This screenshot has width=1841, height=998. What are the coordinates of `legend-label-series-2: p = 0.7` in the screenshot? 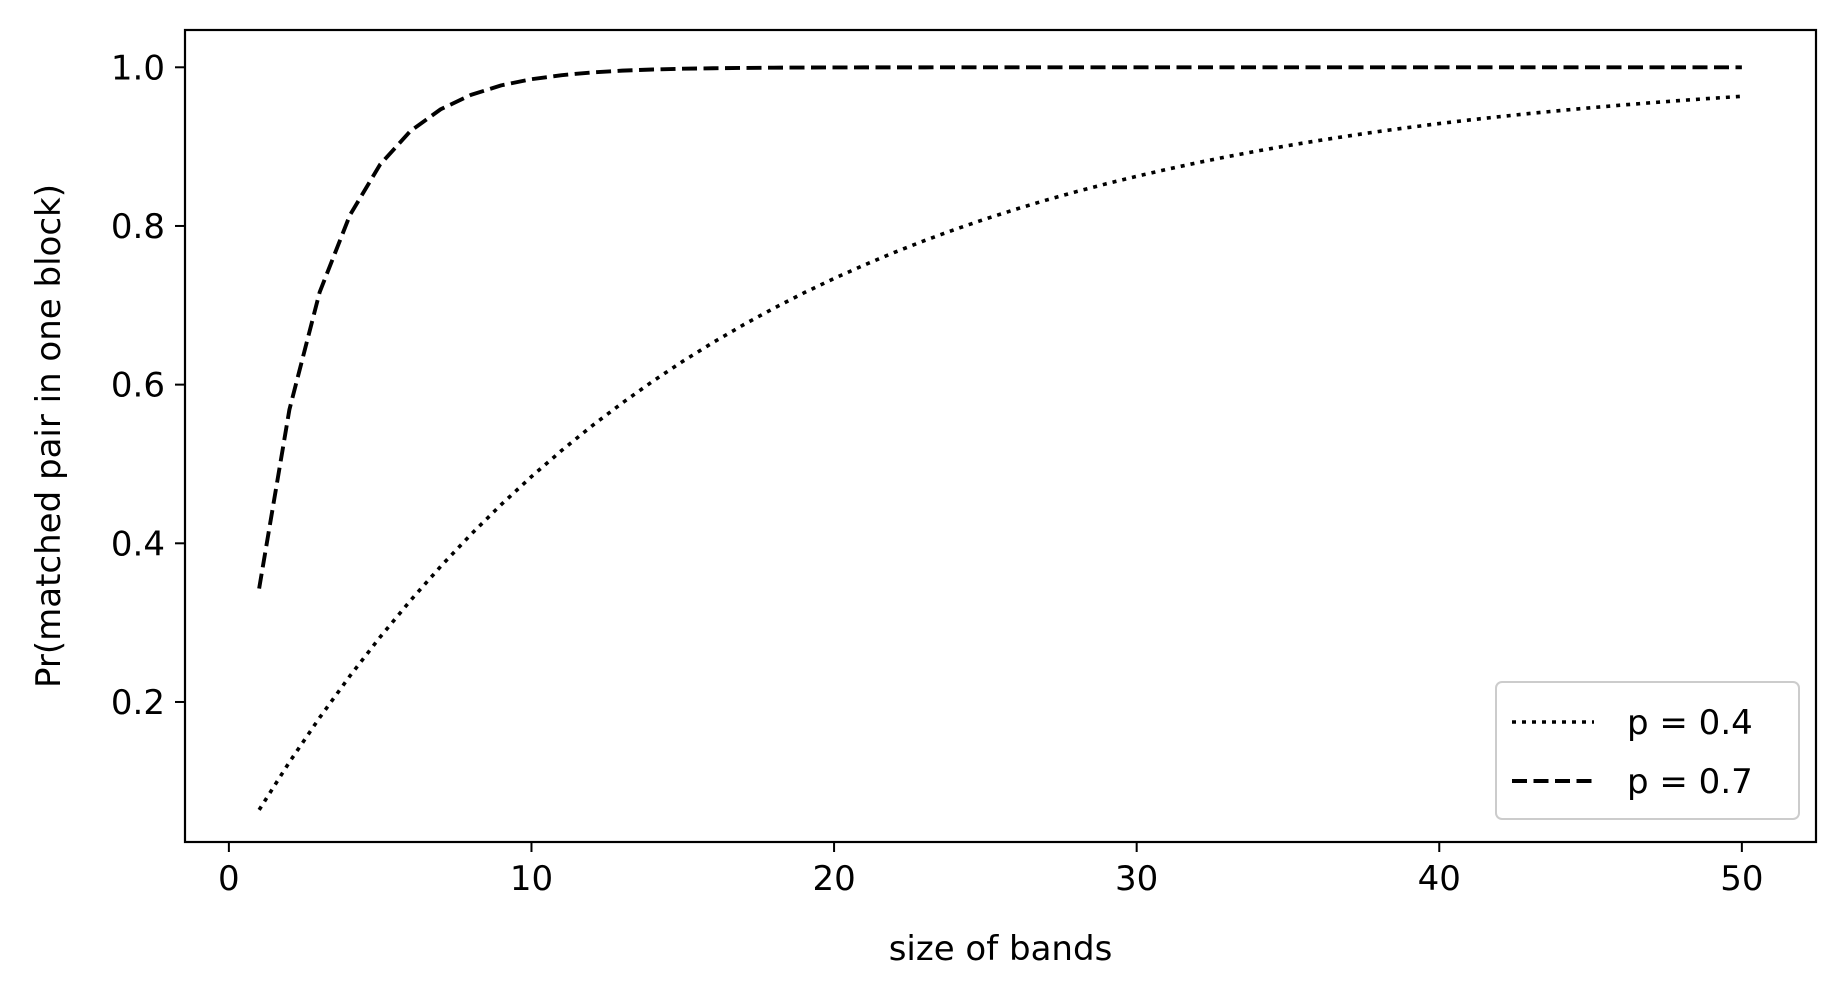 It's located at (1690, 782).